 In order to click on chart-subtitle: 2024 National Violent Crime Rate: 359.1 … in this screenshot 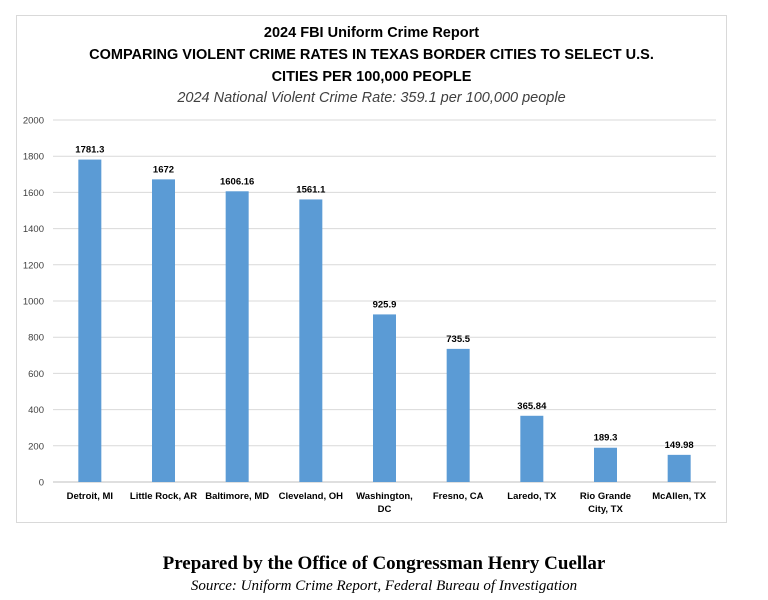, I will do `click(371, 98)`.